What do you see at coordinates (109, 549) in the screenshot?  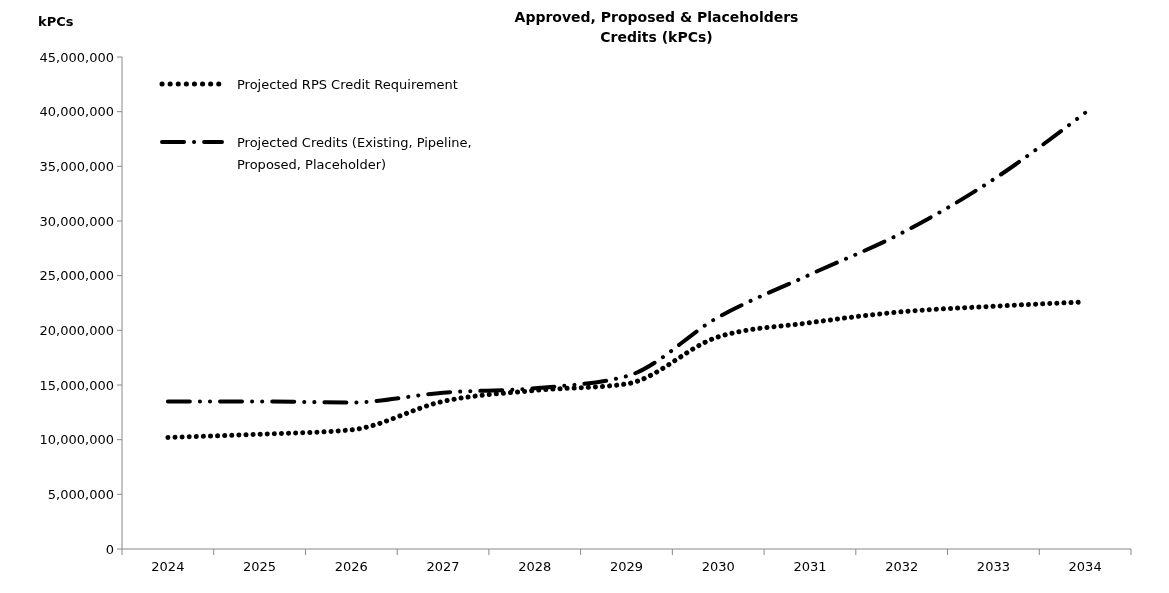 I see `y-tick-label: 0` at bounding box center [109, 549].